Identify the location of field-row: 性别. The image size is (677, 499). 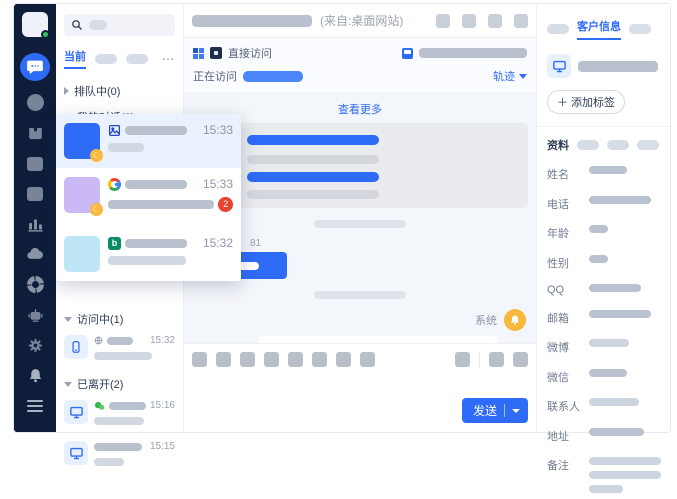
(603, 262).